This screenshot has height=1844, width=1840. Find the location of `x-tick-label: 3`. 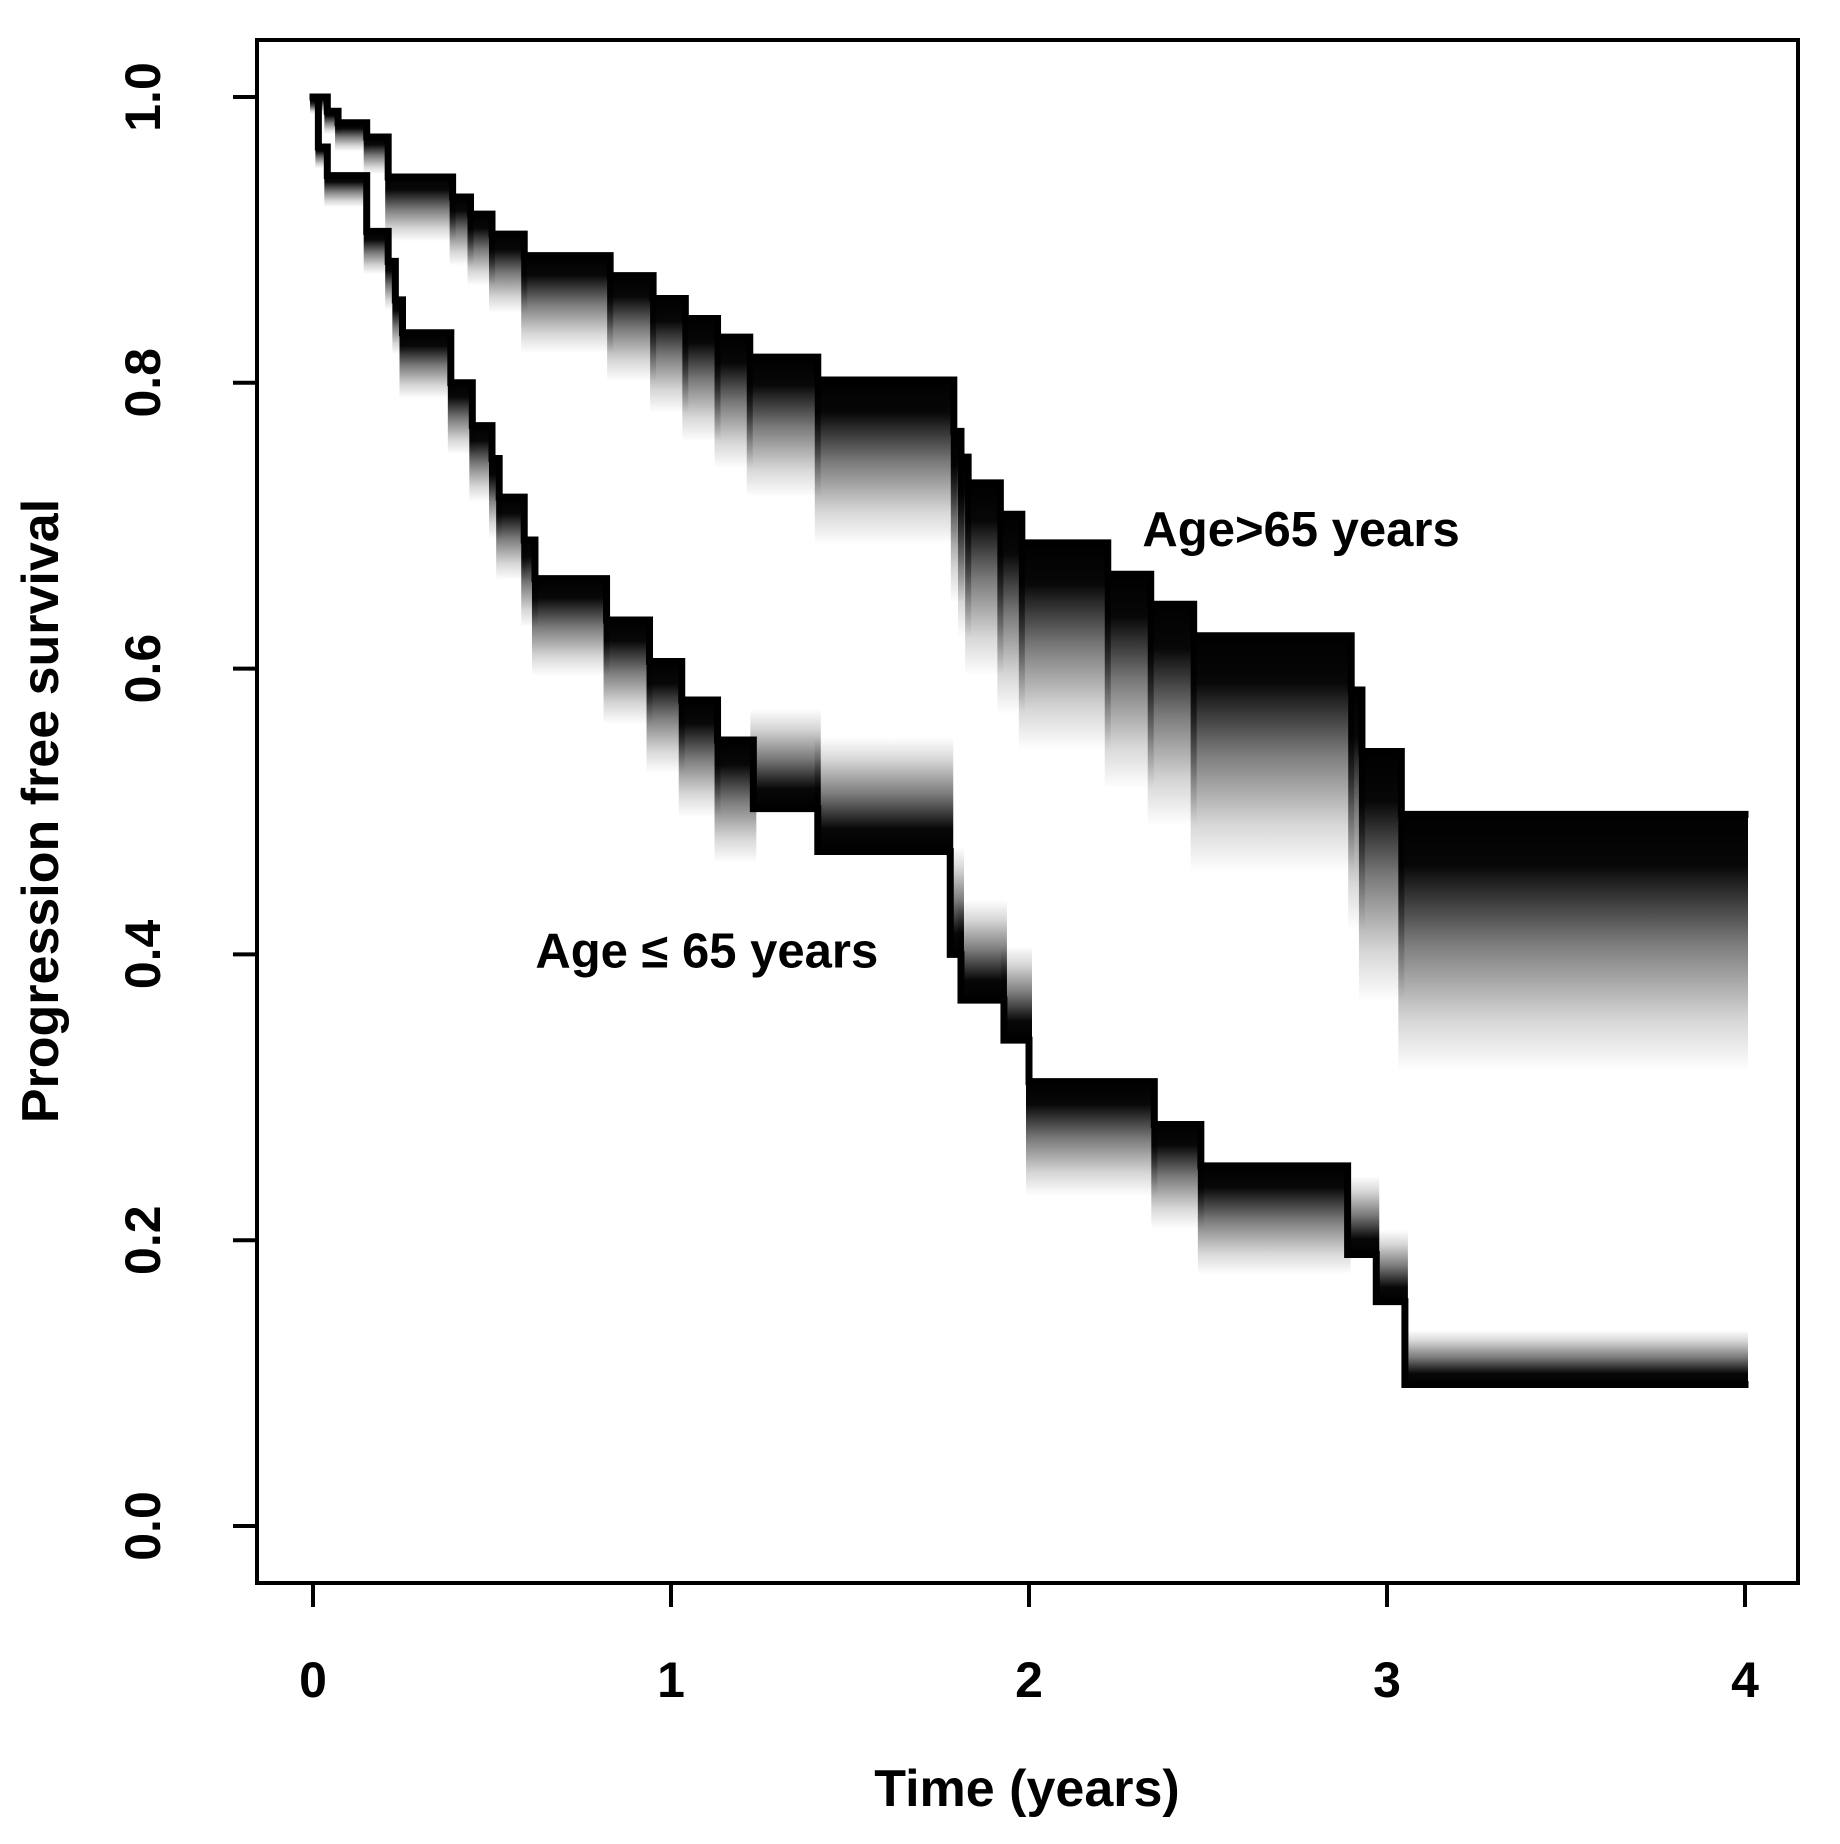

x-tick-label: 3 is located at coordinates (1387, 1680).